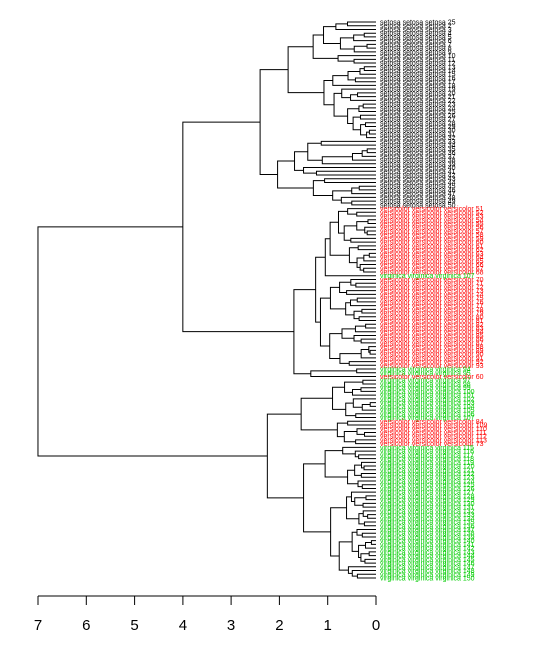 This screenshot has width=544, height=672. What do you see at coordinates (432, 321) in the screenshot?
I see `leaf-label: versicolor versicolor versicolor 81` at bounding box center [432, 321].